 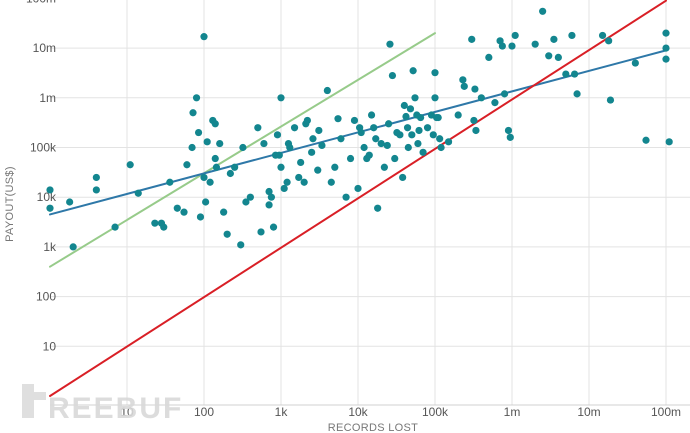 What do you see at coordinates (204, 412) in the screenshot?
I see `x-tick-label: 100` at bounding box center [204, 412].